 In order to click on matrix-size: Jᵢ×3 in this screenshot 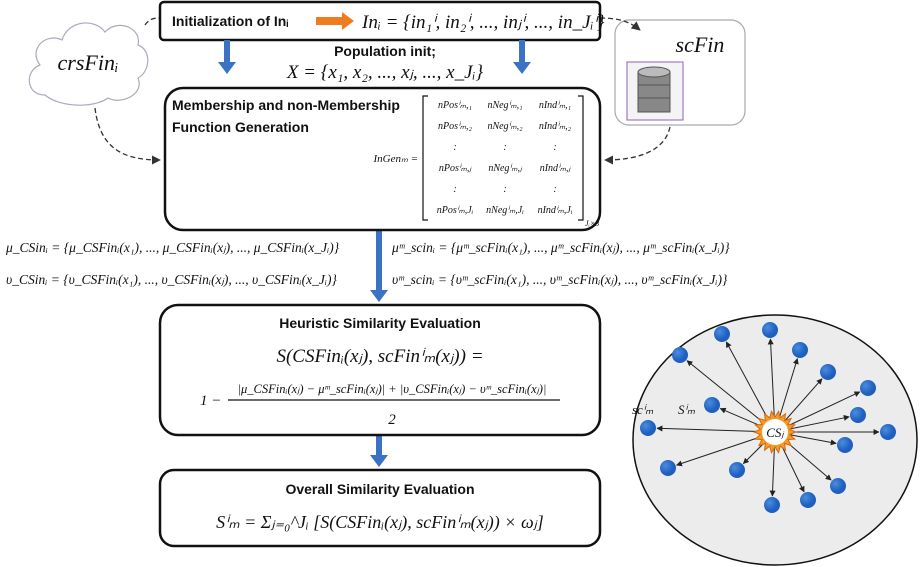, I will do `click(592, 223)`.